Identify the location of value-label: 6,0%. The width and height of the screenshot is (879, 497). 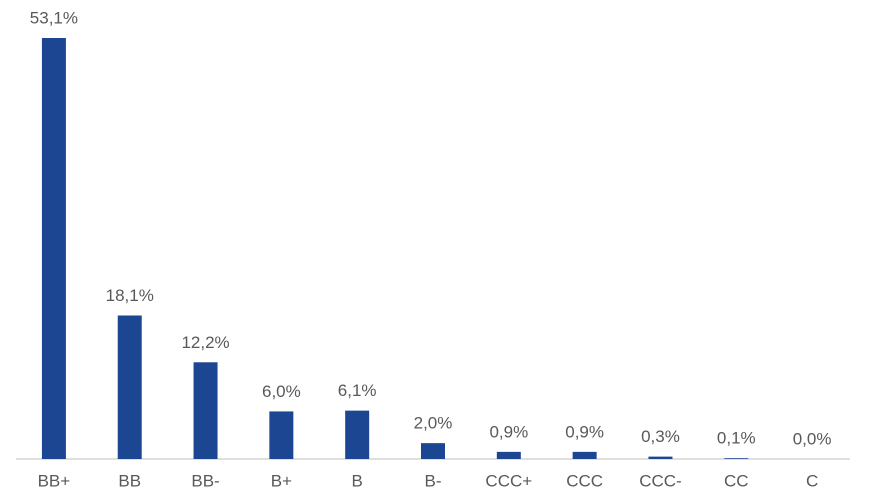
(281, 391).